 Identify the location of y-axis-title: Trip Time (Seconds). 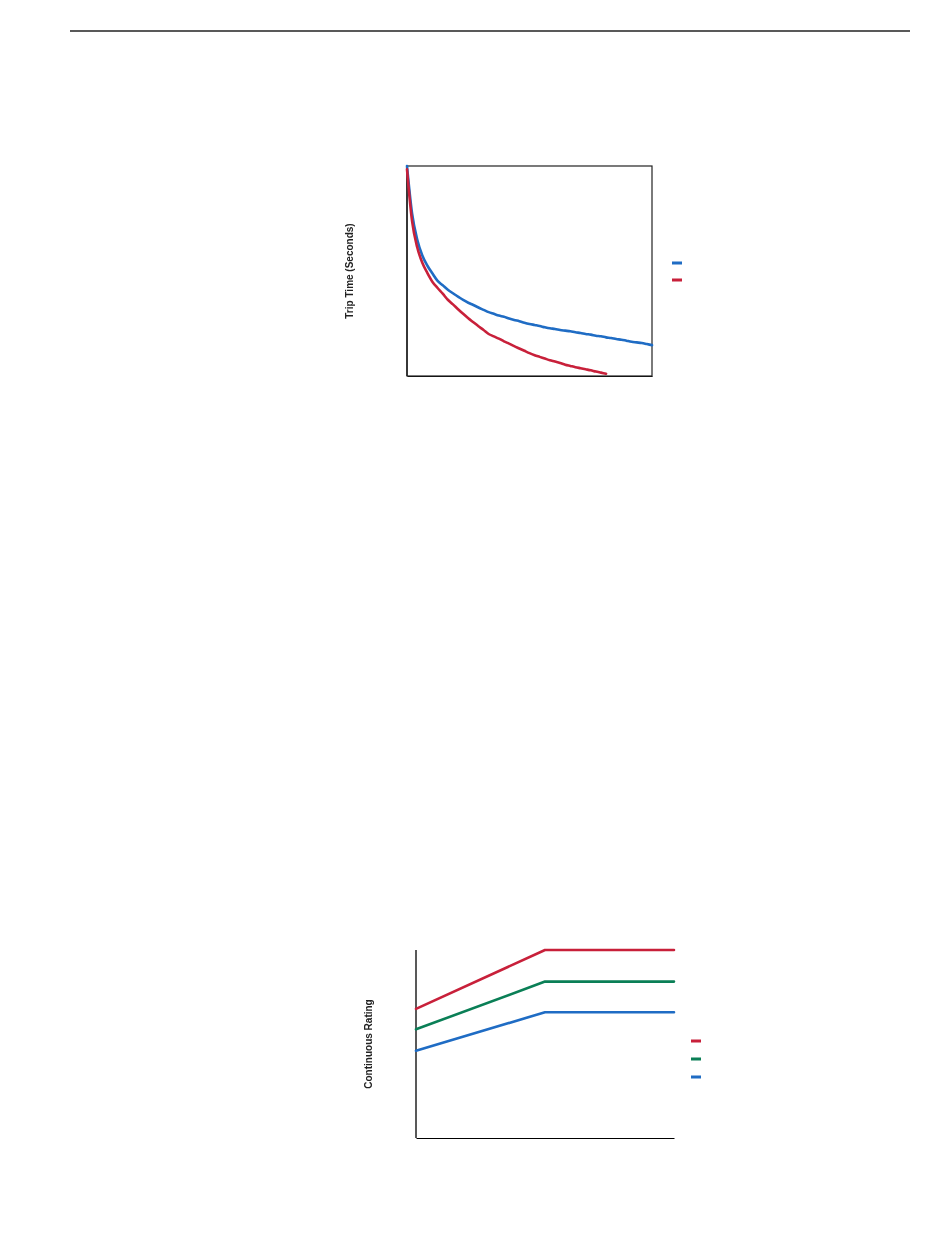
(349, 271).